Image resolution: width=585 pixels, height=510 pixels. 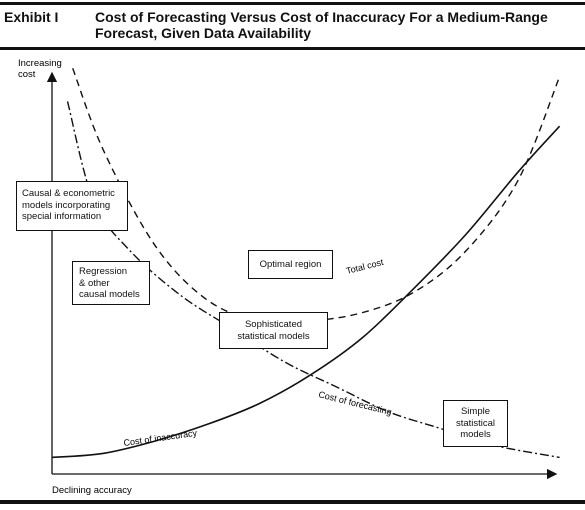 What do you see at coordinates (273, 336) in the screenshot?
I see `annotation-line: statistical models` at bounding box center [273, 336].